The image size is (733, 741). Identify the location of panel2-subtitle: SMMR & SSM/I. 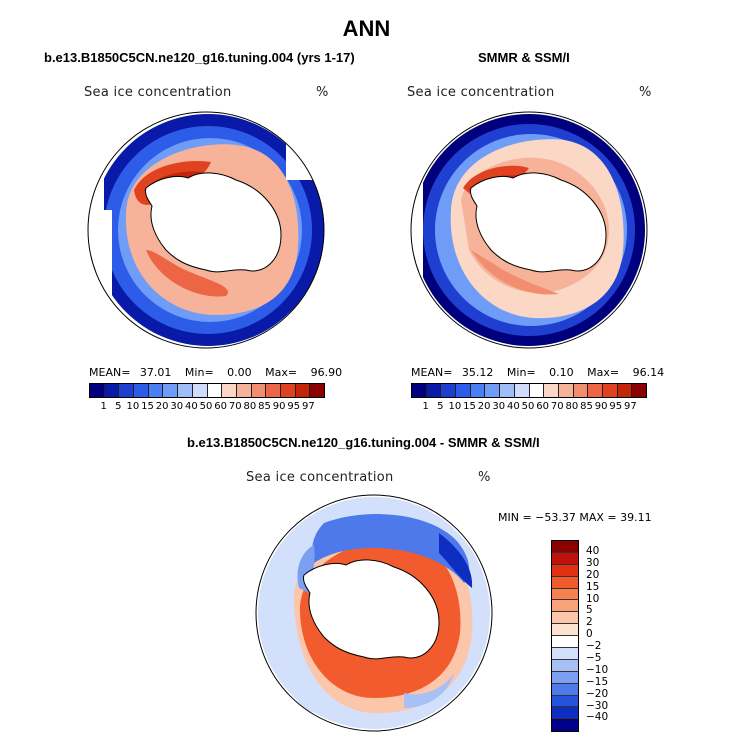
(524, 57).